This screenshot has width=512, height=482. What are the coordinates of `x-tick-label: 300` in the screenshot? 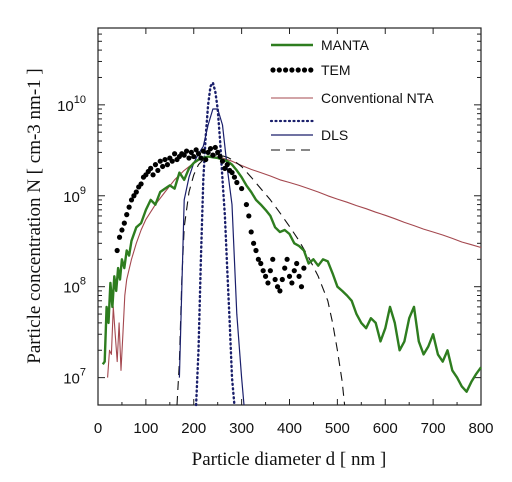 It's located at (241, 428).